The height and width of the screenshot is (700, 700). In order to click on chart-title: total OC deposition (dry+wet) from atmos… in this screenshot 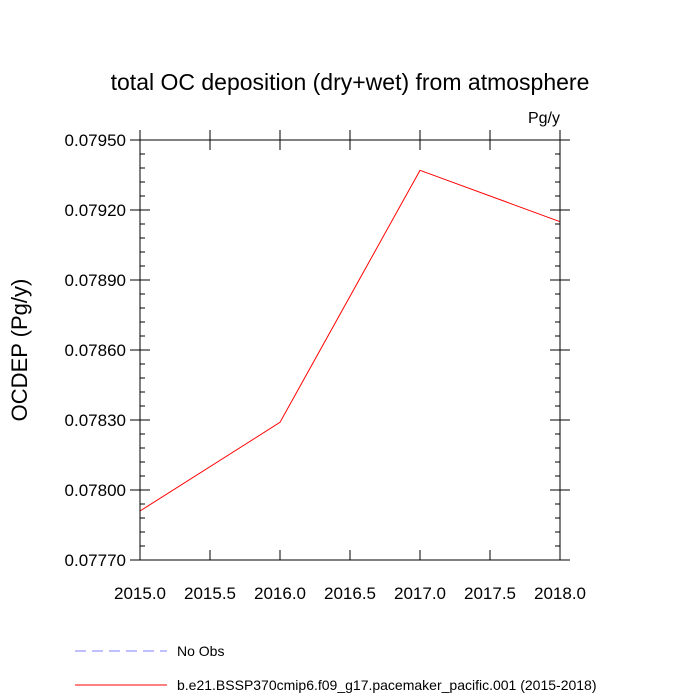, I will do `click(350, 82)`.